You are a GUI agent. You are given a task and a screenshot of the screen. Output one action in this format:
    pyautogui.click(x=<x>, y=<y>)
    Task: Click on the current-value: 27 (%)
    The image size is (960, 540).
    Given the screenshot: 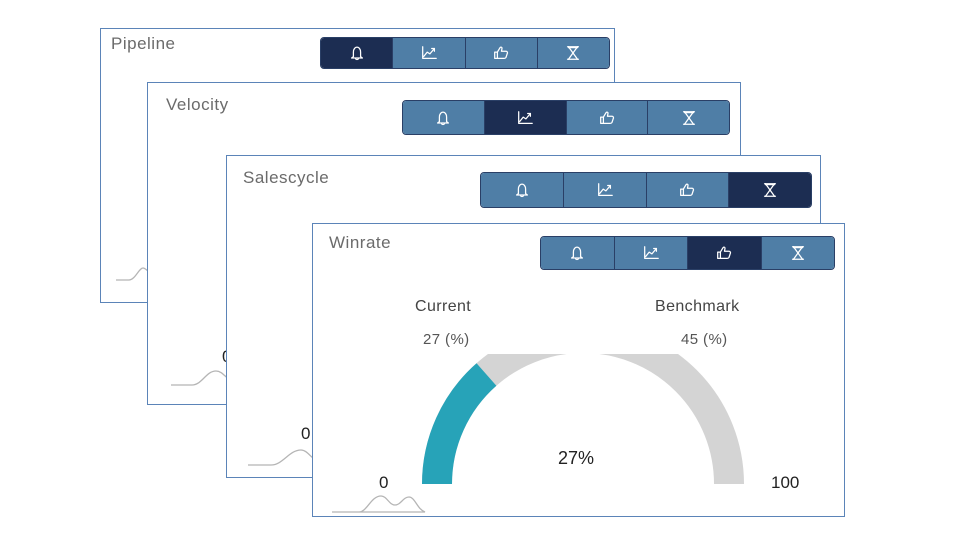 What is the action you would take?
    pyautogui.click(x=446, y=339)
    